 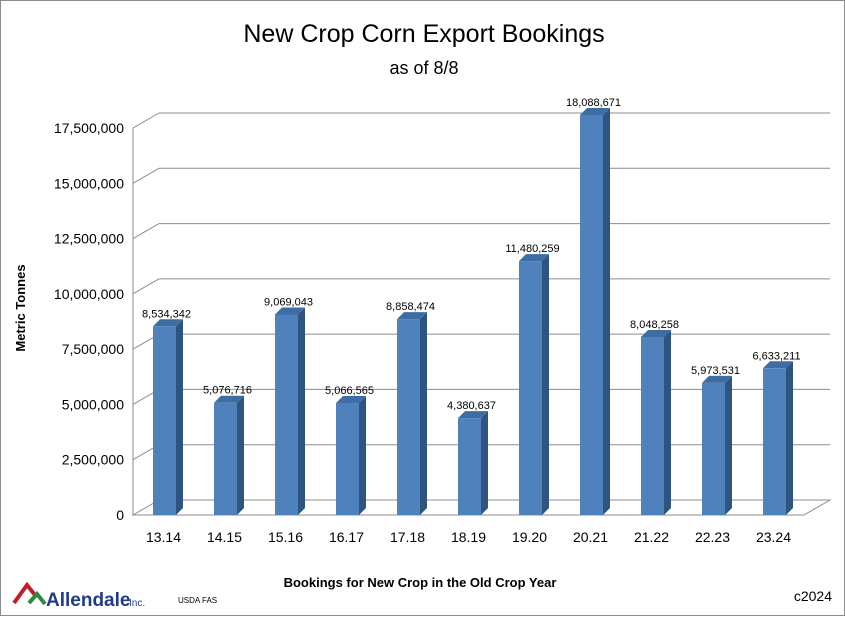 I want to click on data-label: 8,534,342, so click(x=166, y=314).